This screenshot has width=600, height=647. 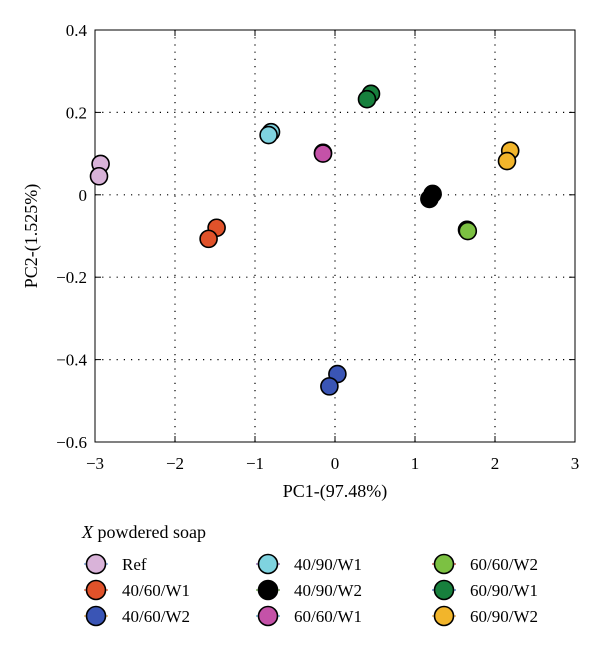 What do you see at coordinates (367, 99) in the screenshot?
I see `data-point-60-90-w1` at bounding box center [367, 99].